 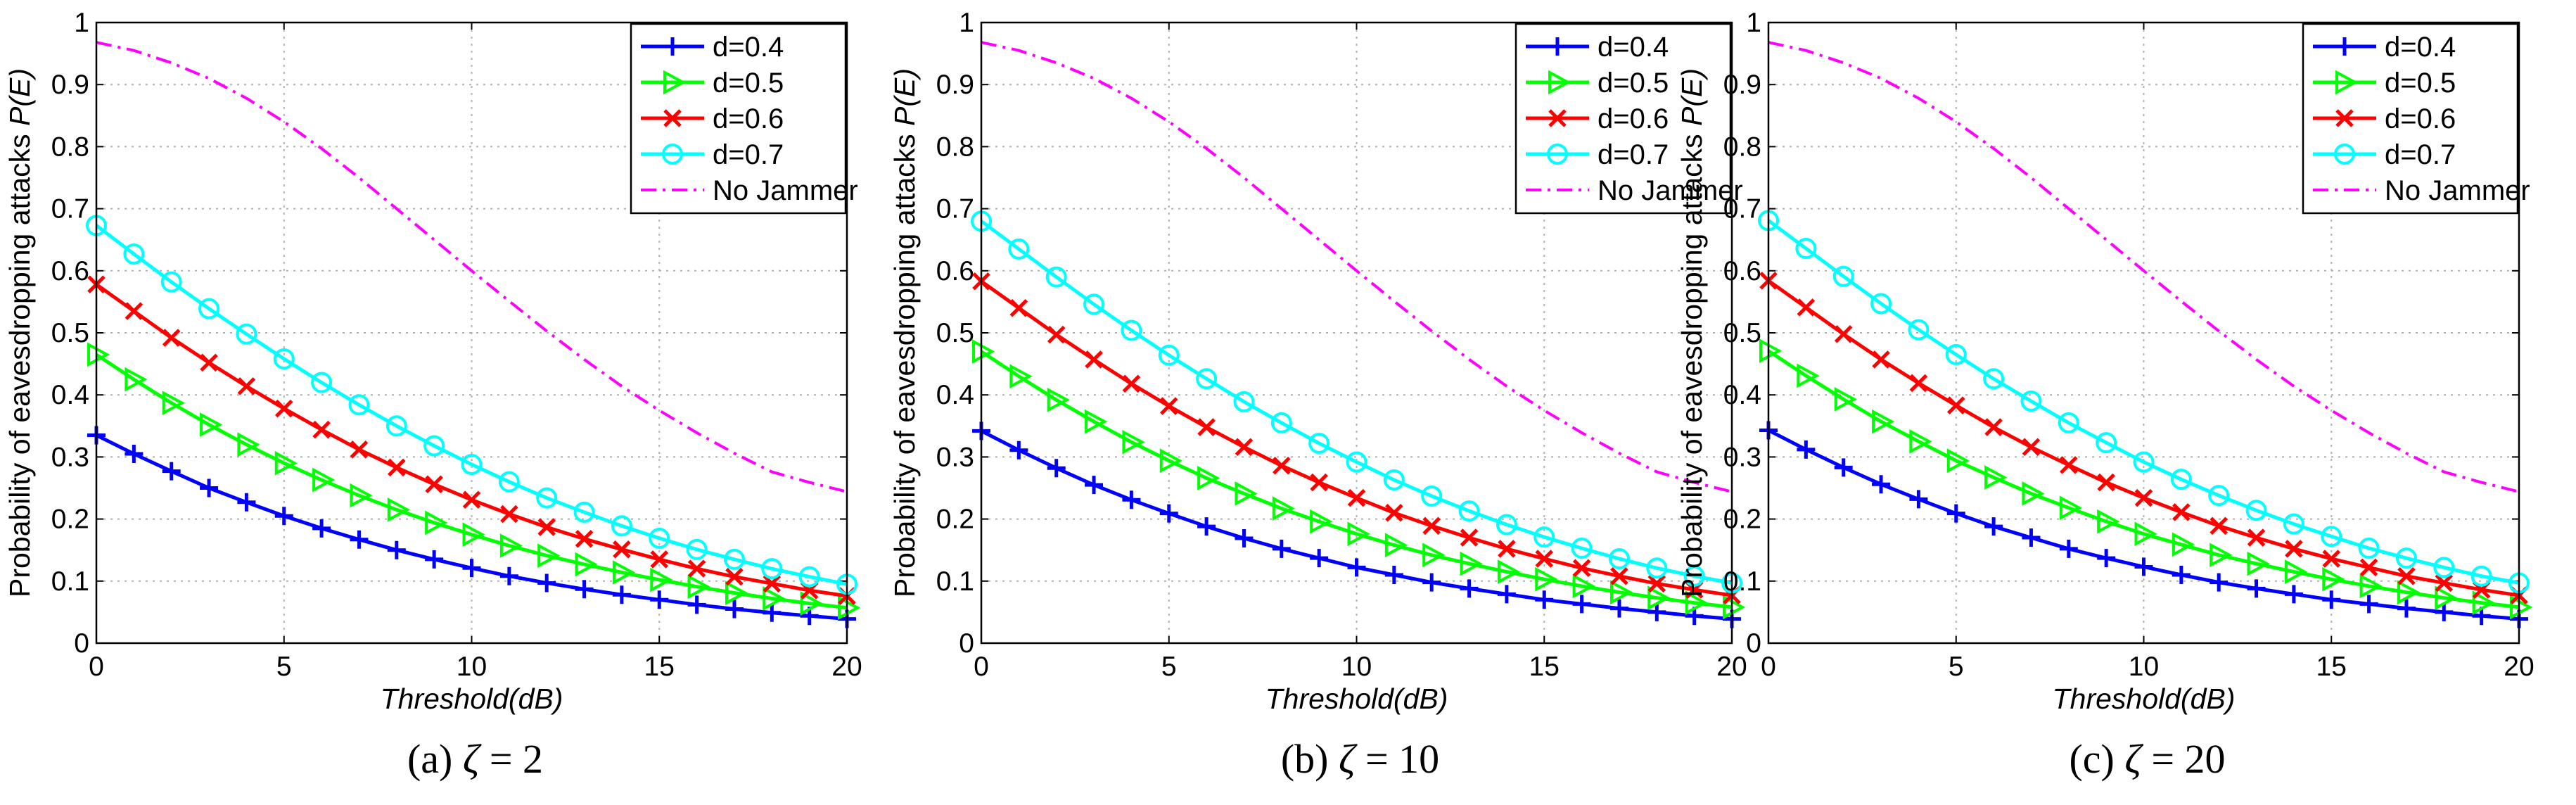 What do you see at coordinates (472, 667) in the screenshot?
I see `x-tick-label: 10` at bounding box center [472, 667].